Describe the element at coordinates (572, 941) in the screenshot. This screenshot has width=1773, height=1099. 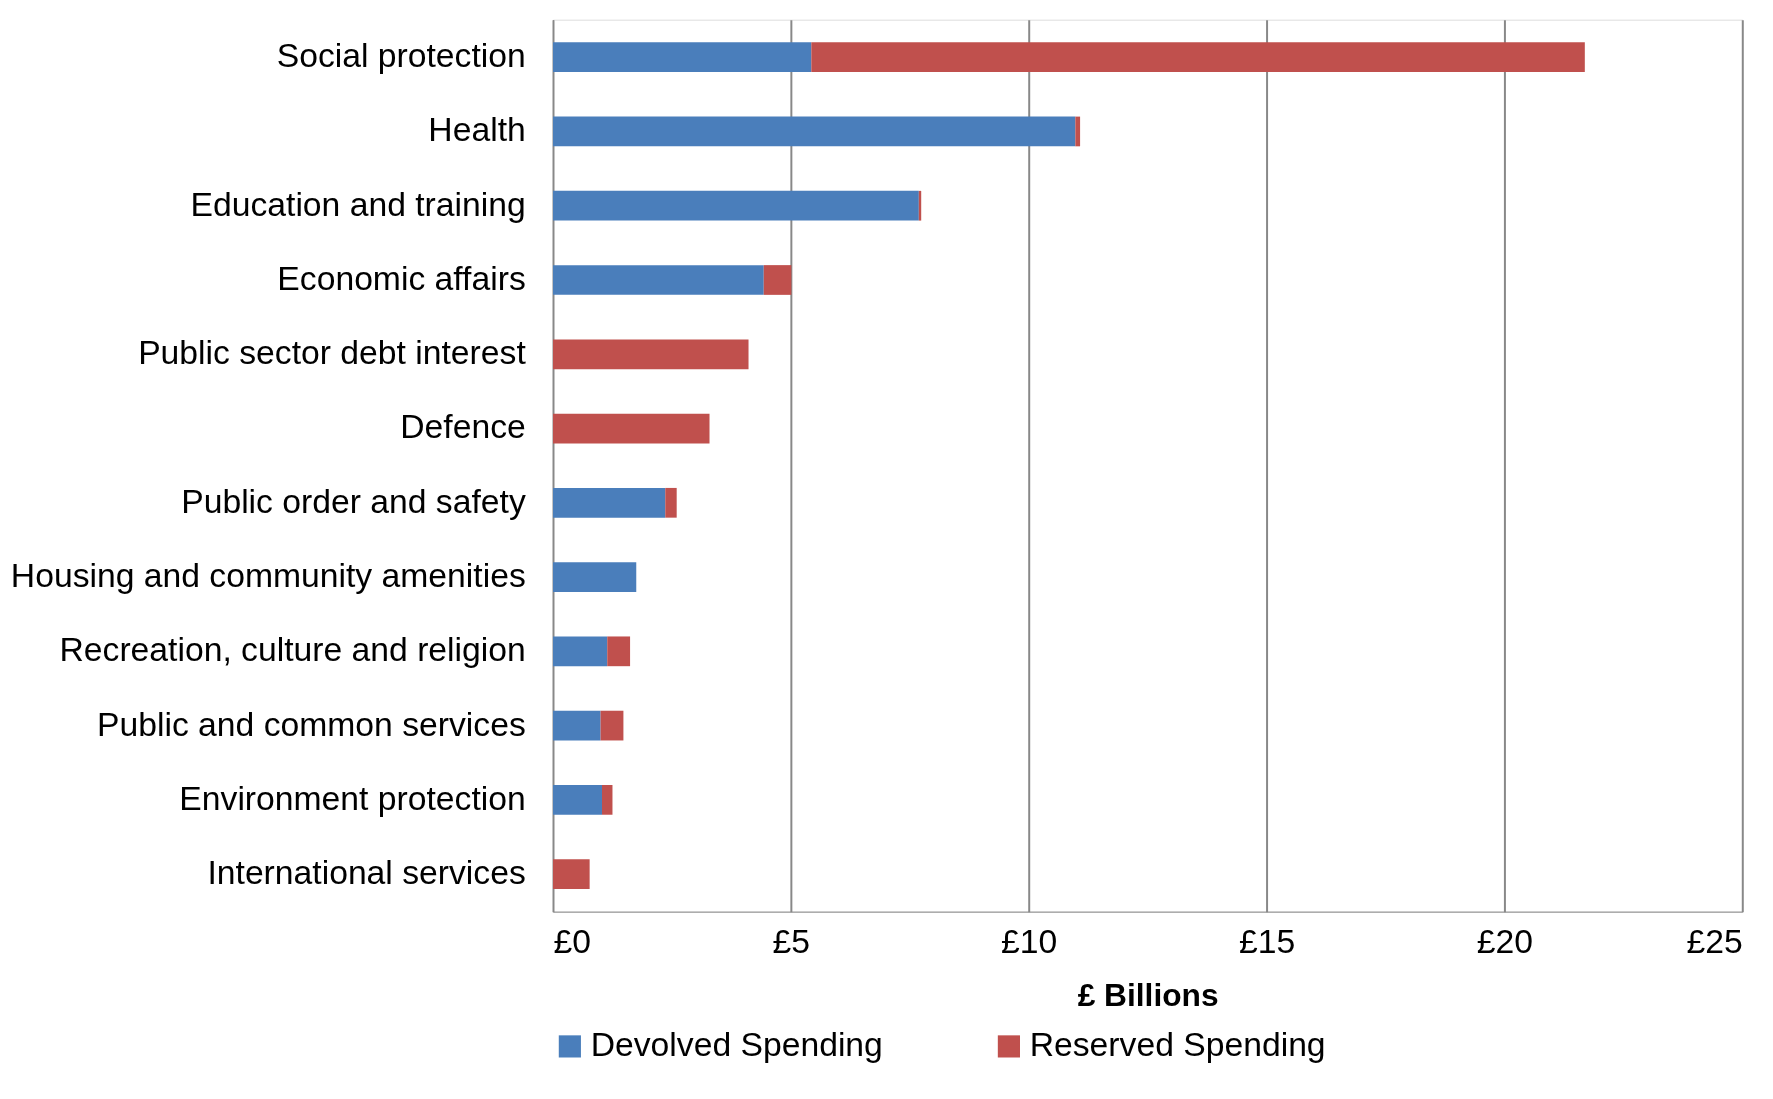
I see `x-tick-label: £0` at that location.